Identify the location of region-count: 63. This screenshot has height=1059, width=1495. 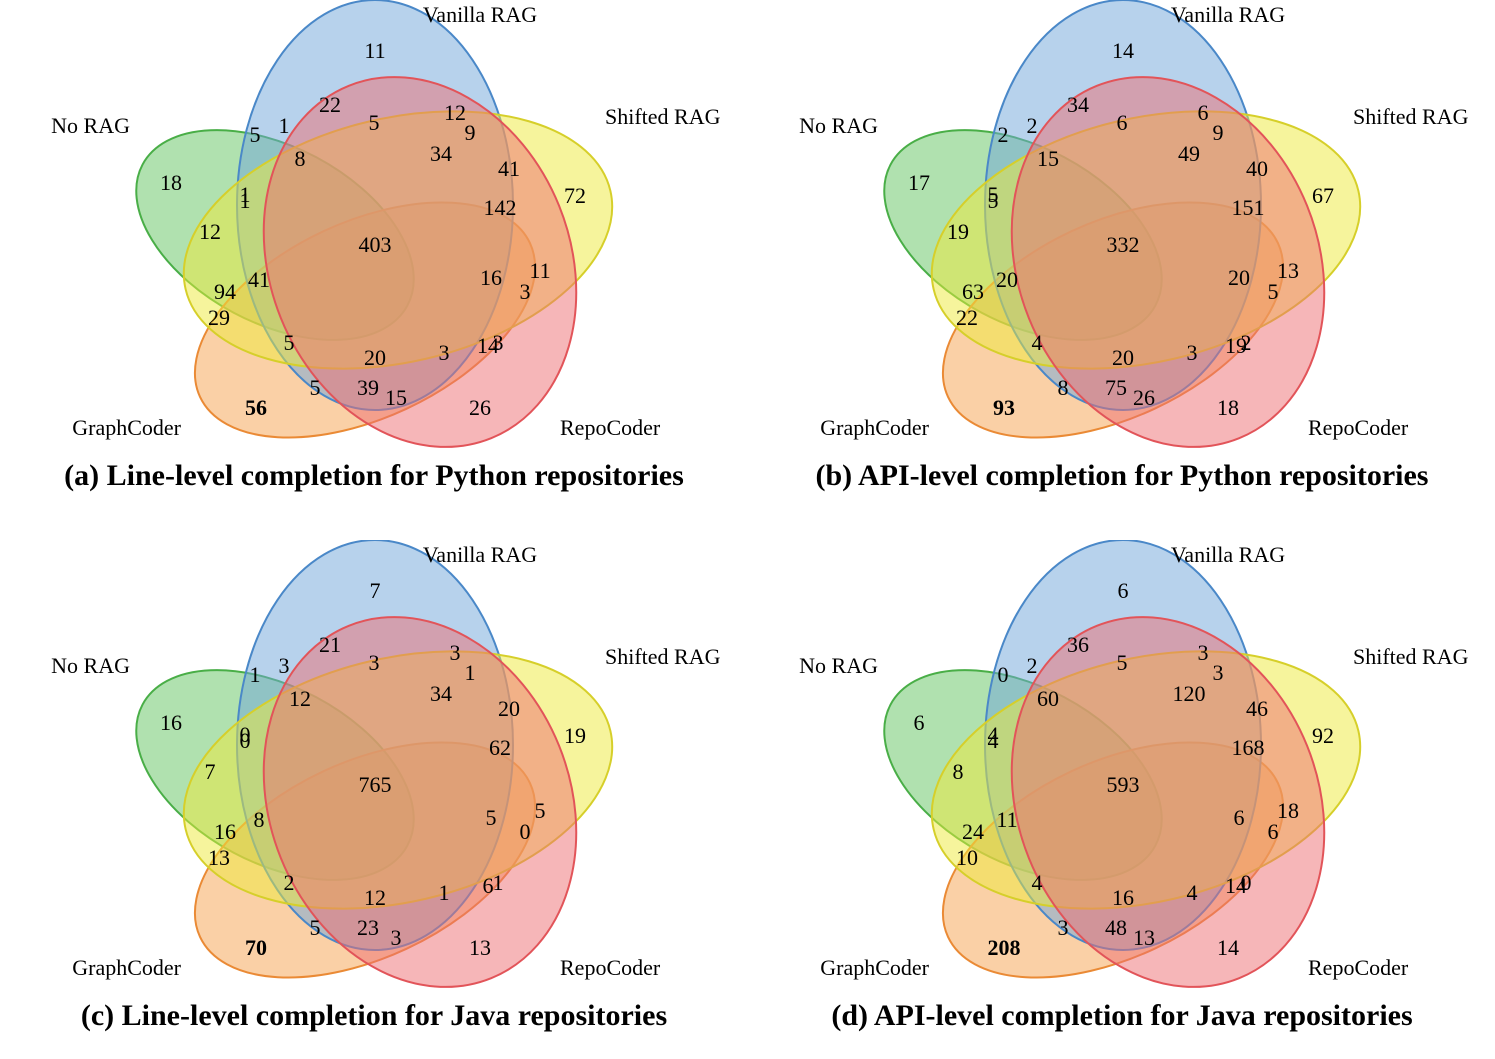
(973, 291).